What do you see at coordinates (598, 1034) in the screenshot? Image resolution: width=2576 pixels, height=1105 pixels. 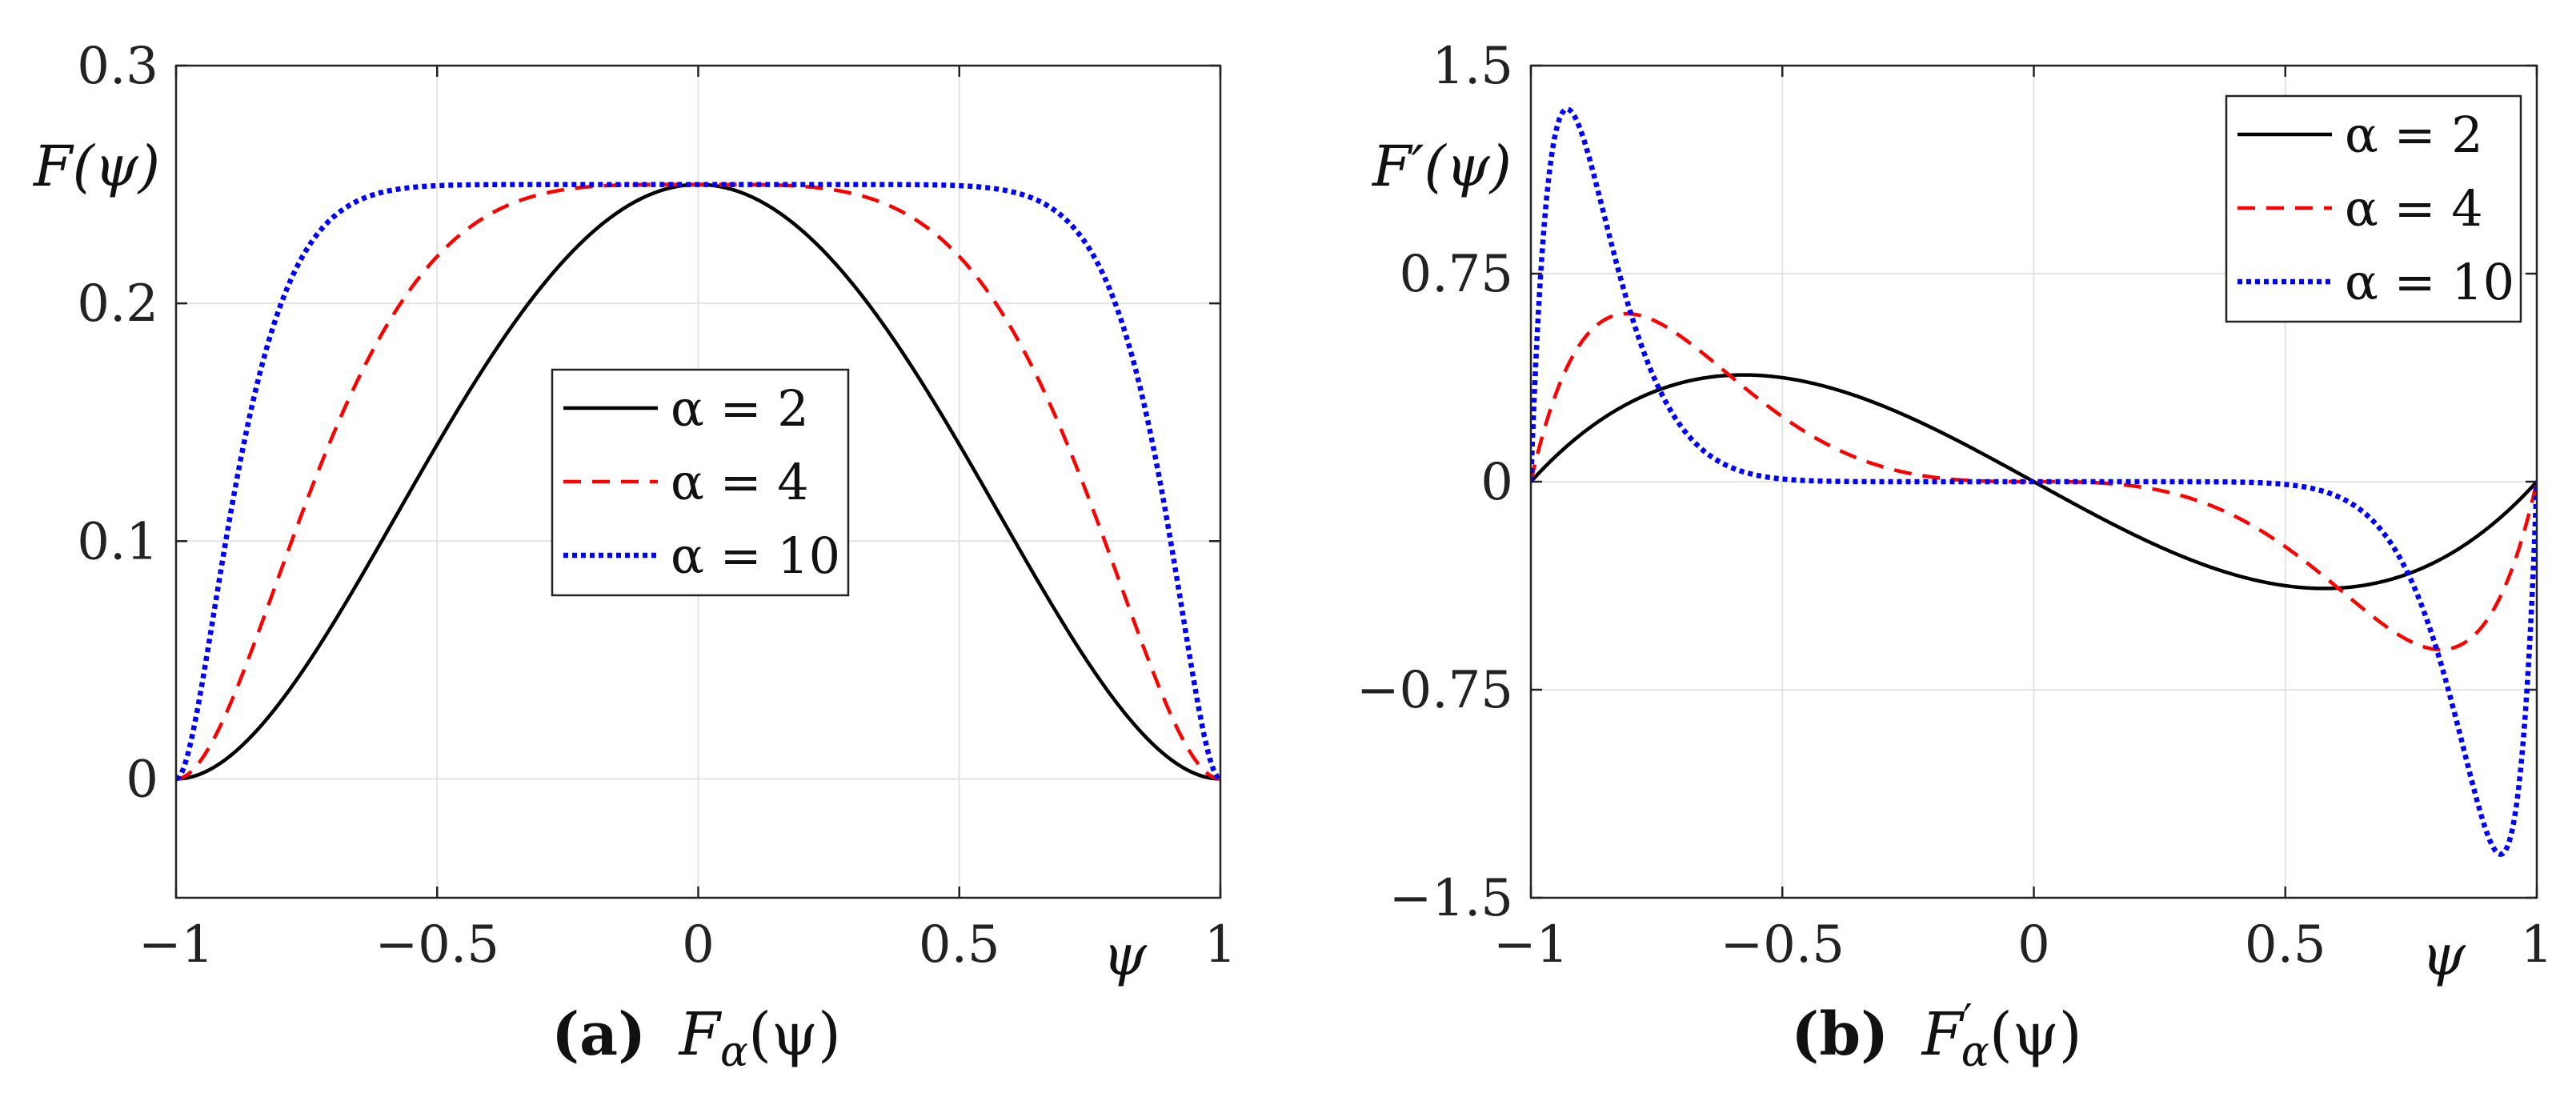 I see `caption-label: a` at bounding box center [598, 1034].